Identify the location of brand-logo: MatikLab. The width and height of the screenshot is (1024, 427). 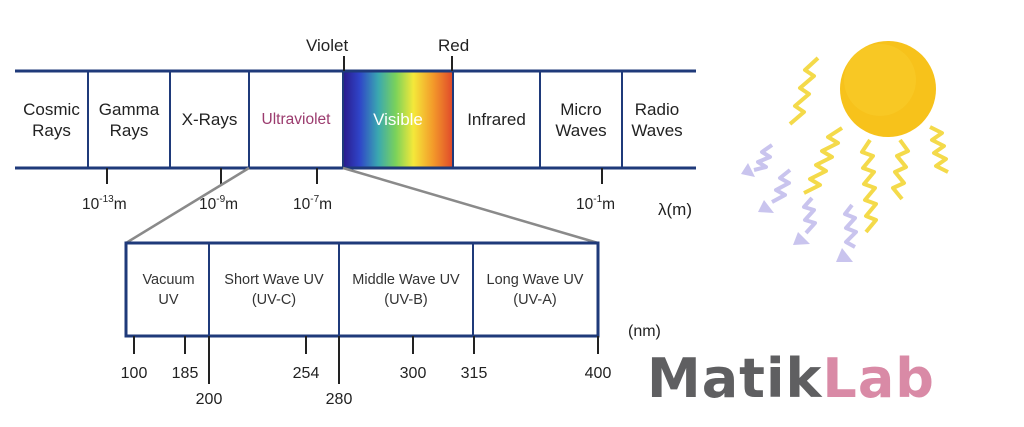
(791, 378).